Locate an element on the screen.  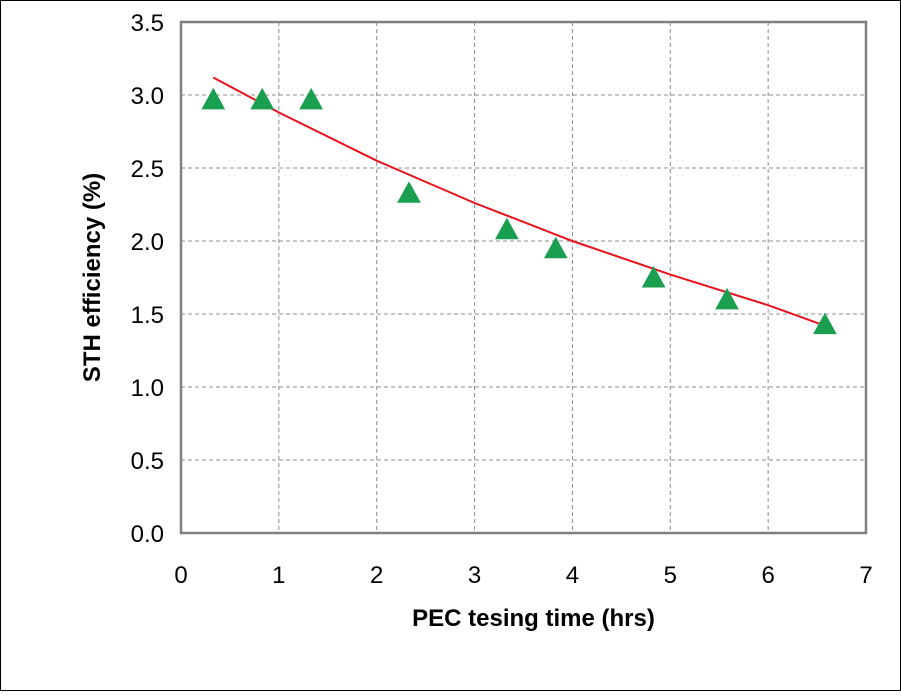
x-tick-label: 4 is located at coordinates (572, 575).